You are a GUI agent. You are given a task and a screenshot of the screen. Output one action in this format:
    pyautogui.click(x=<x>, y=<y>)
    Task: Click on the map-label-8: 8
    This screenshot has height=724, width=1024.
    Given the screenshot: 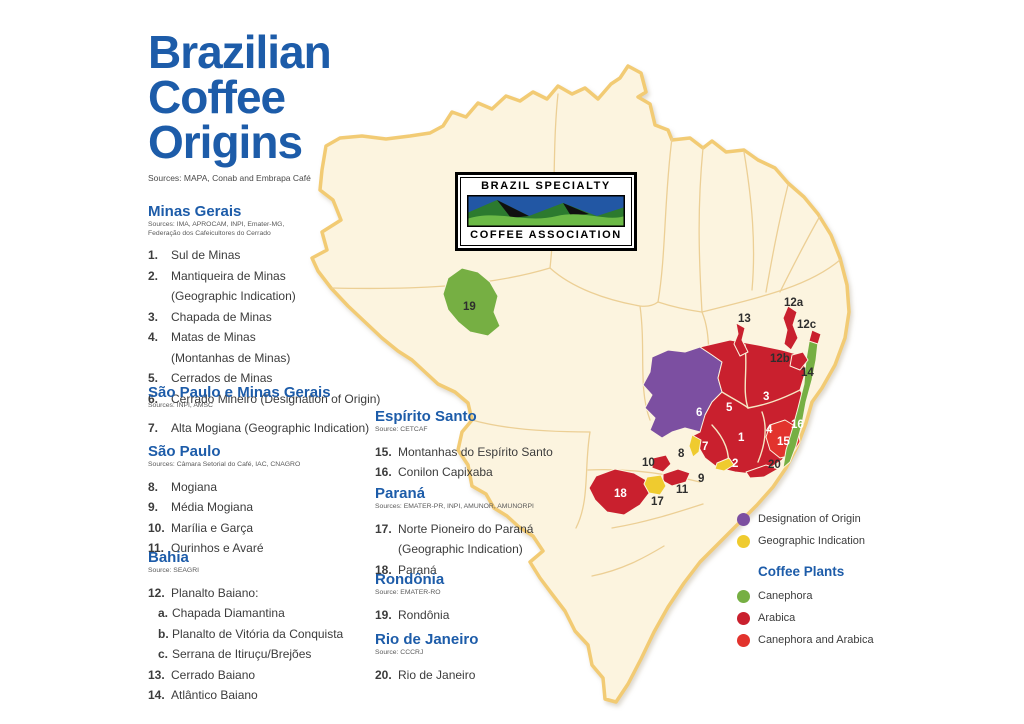 What is the action you would take?
    pyautogui.click(x=681, y=454)
    